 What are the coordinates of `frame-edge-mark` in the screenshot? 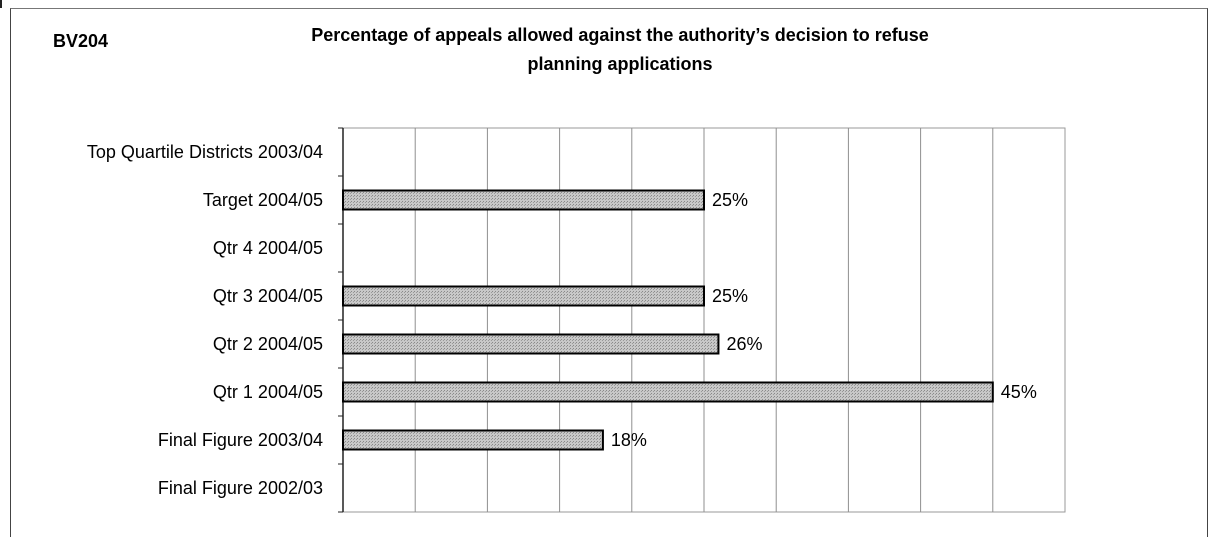 It's located at (1, 4).